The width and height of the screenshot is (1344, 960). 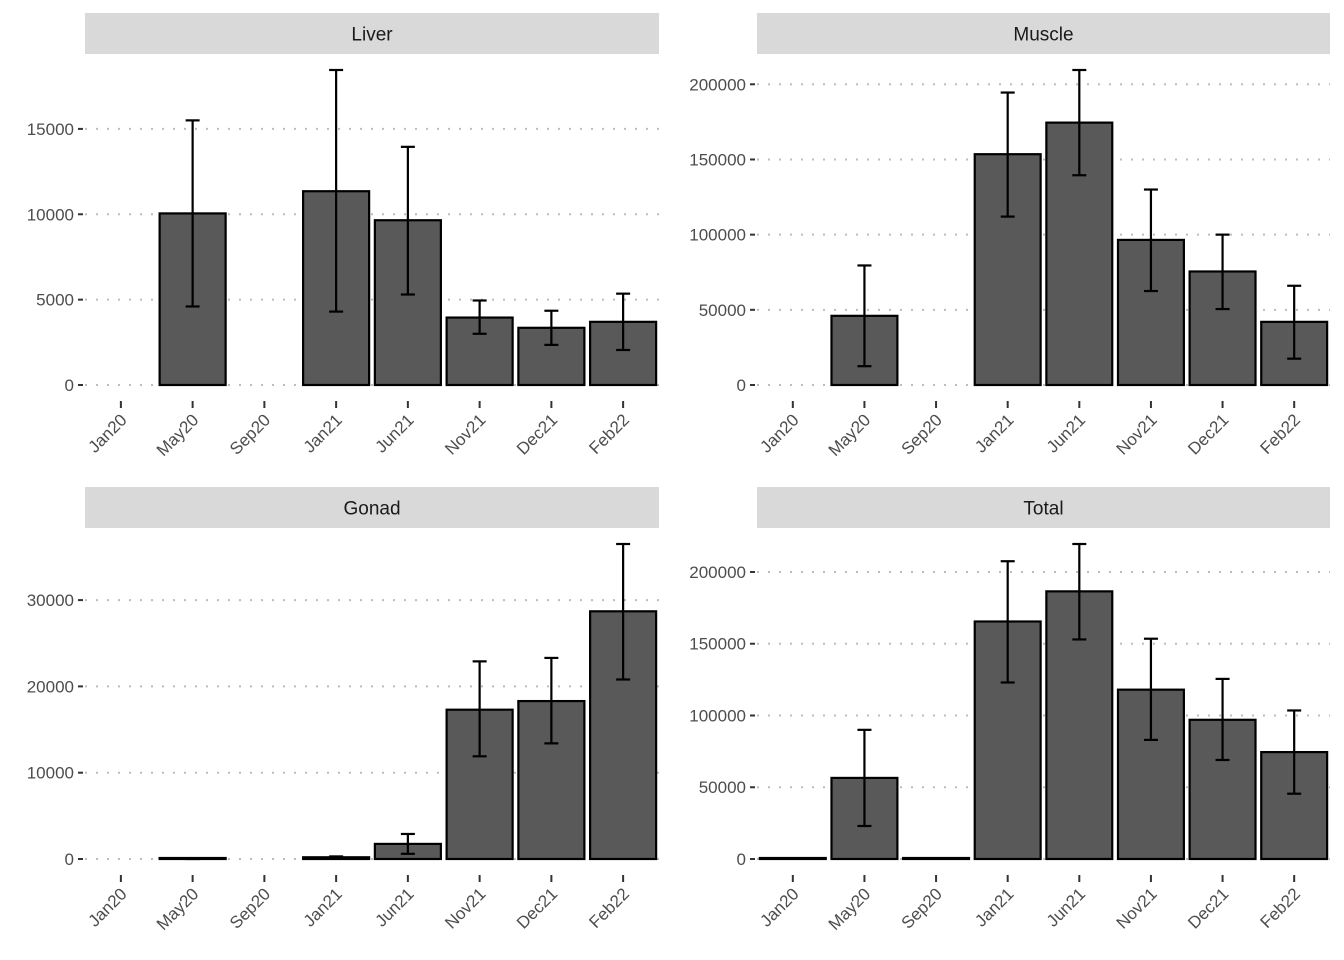 What do you see at coordinates (623, 735) in the screenshot?
I see `bar-feb22` at bounding box center [623, 735].